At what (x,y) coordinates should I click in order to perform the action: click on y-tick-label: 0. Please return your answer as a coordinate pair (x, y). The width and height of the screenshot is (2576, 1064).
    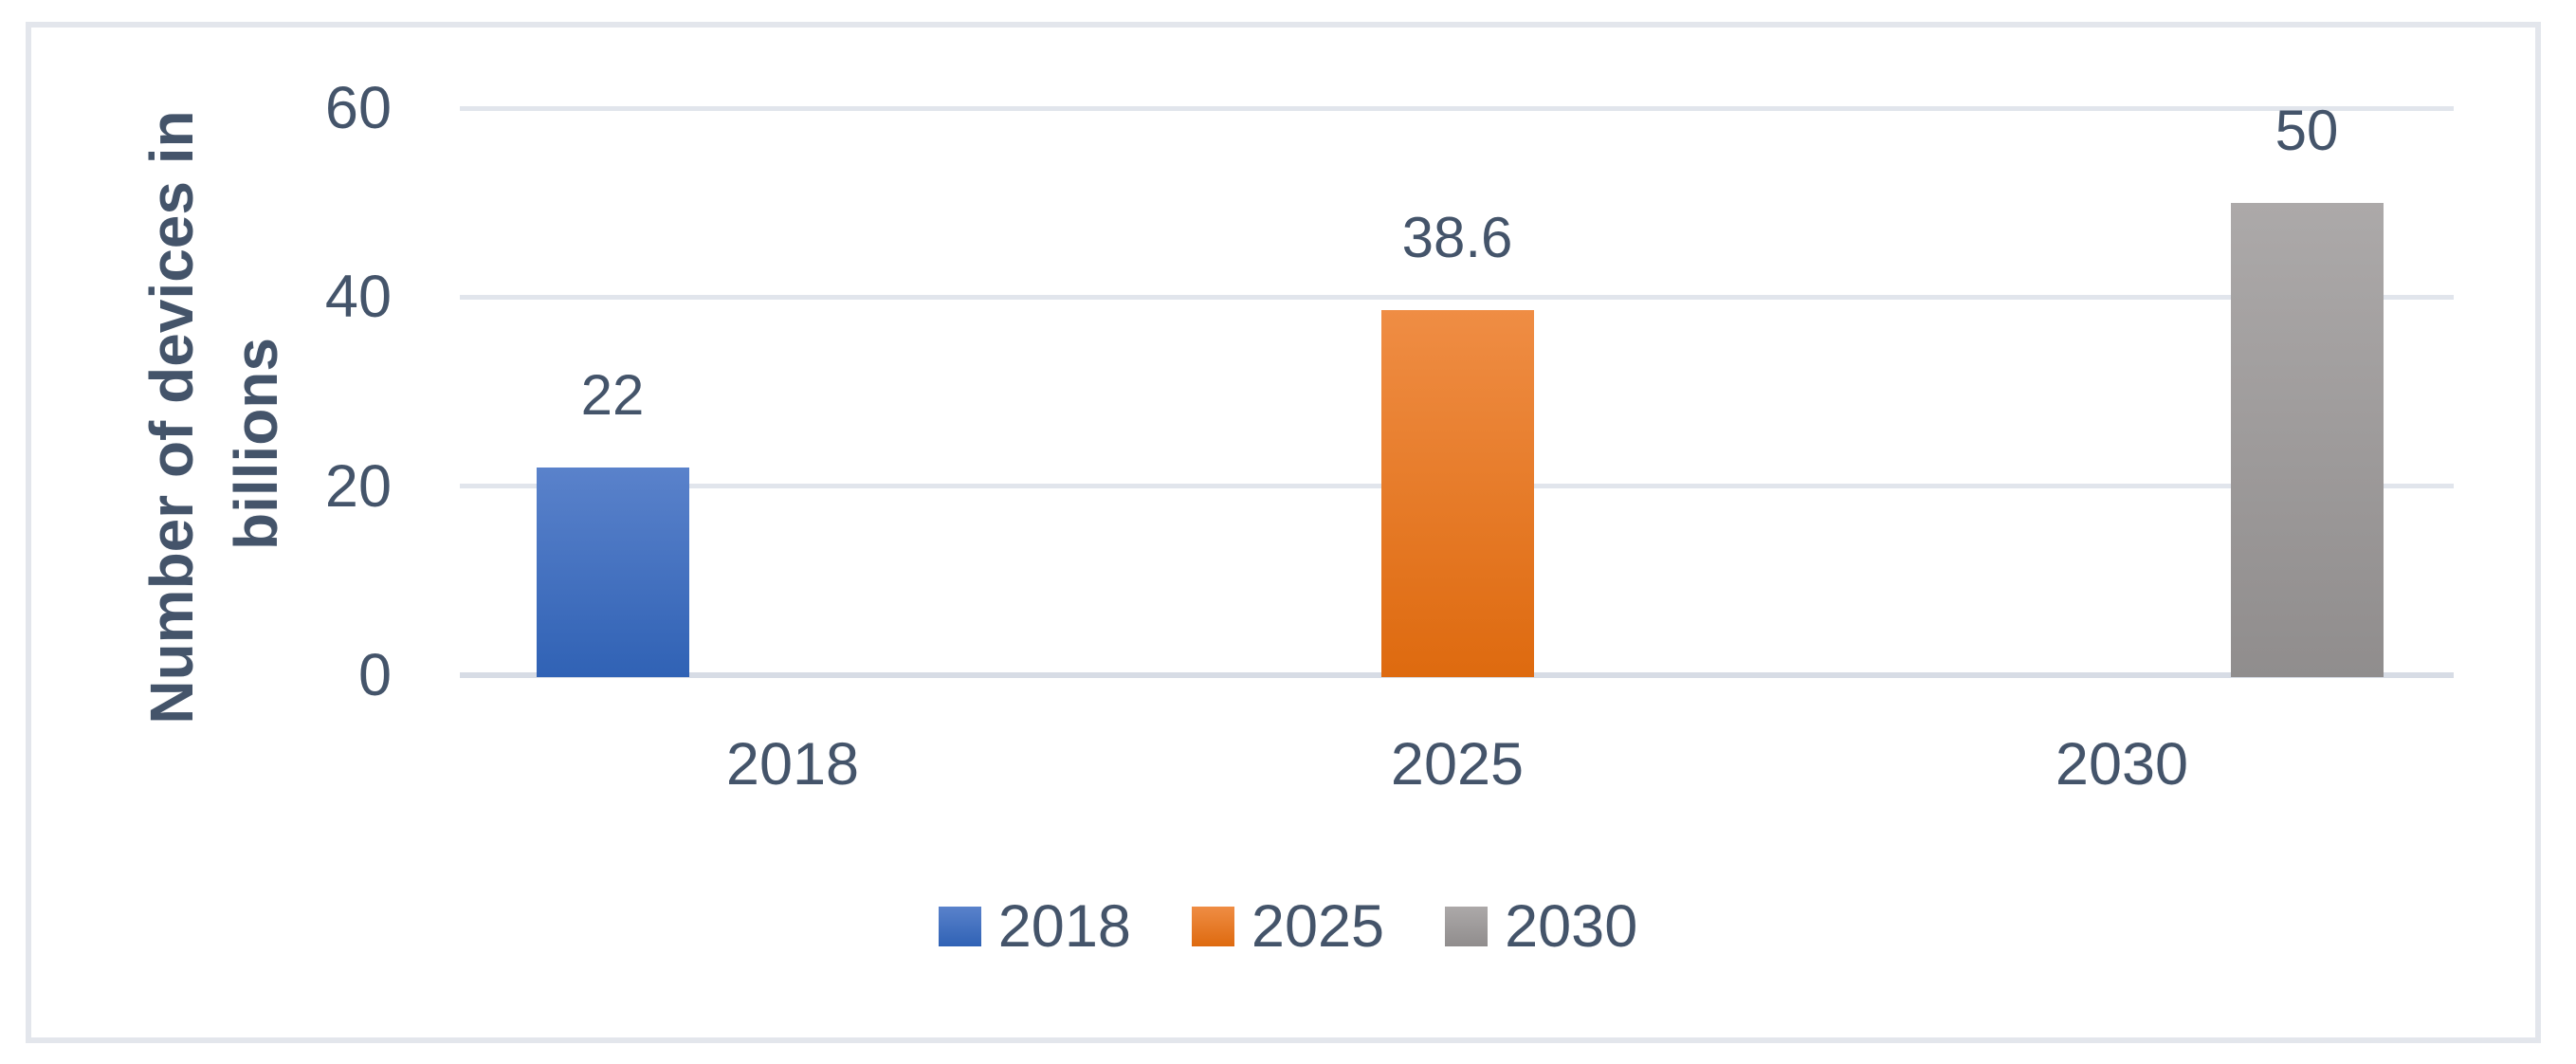
    Looking at the image, I should click on (374, 675).